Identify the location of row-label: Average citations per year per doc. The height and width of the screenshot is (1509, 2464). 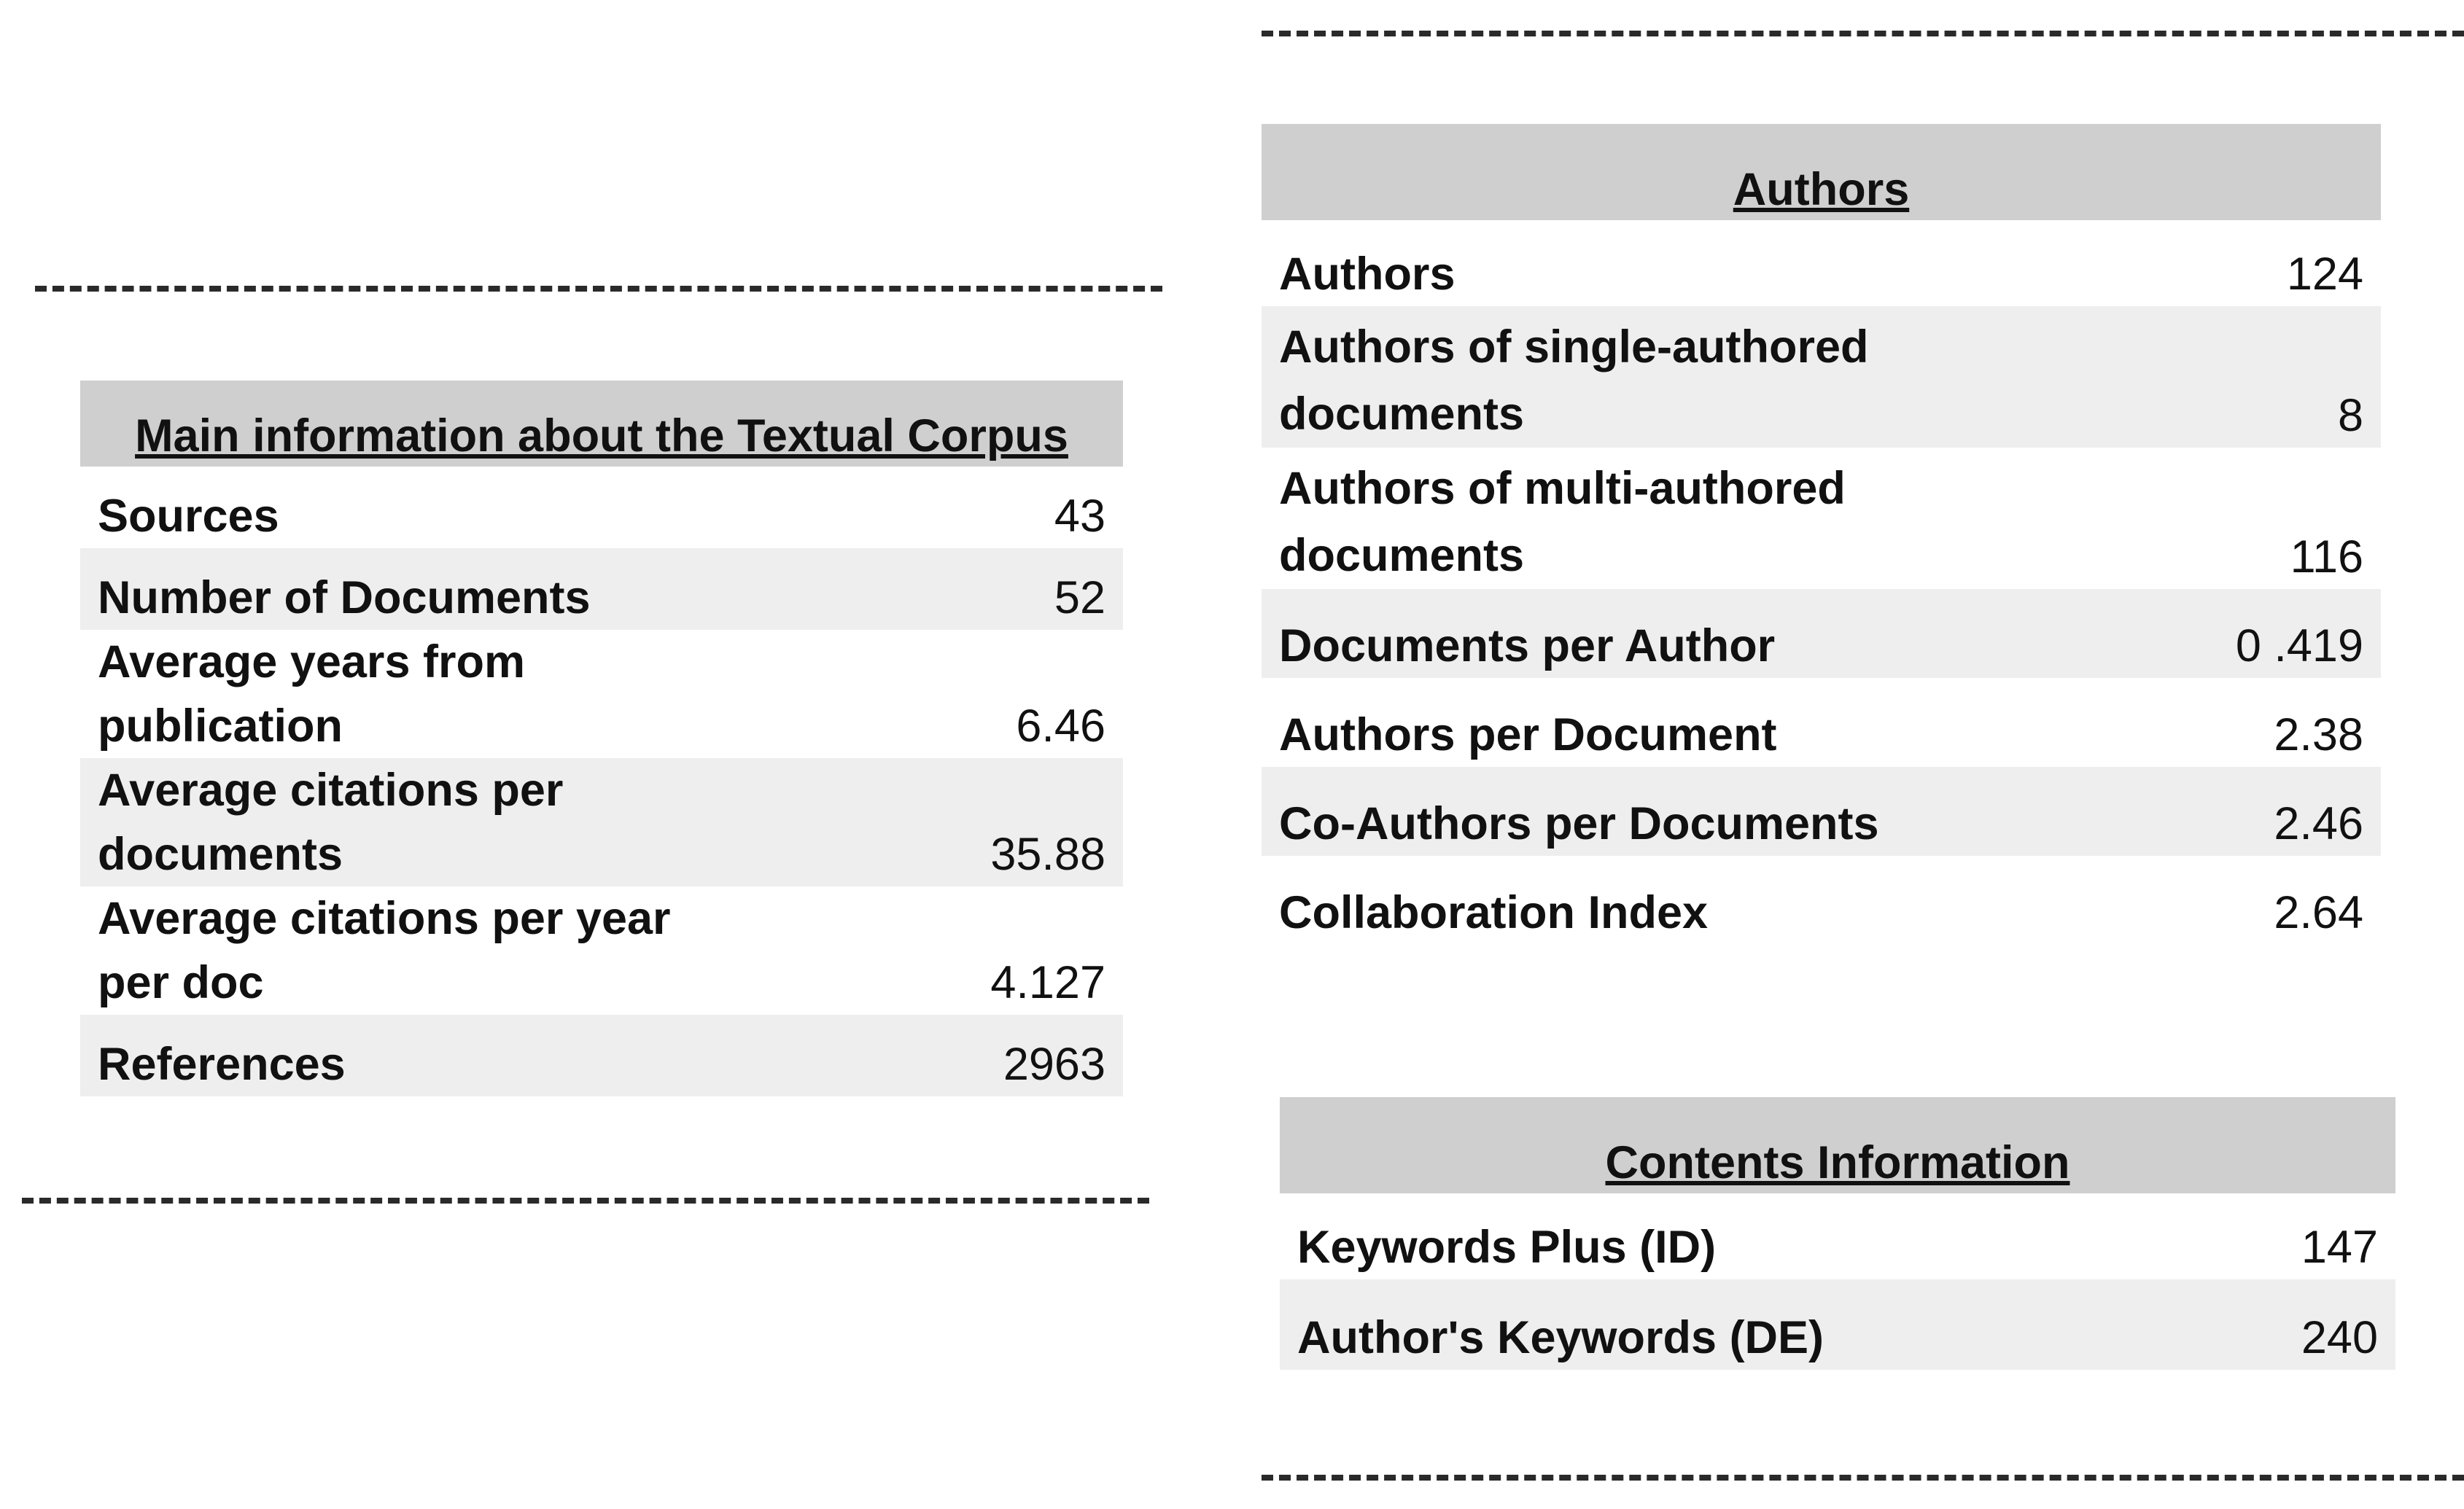
(492, 950).